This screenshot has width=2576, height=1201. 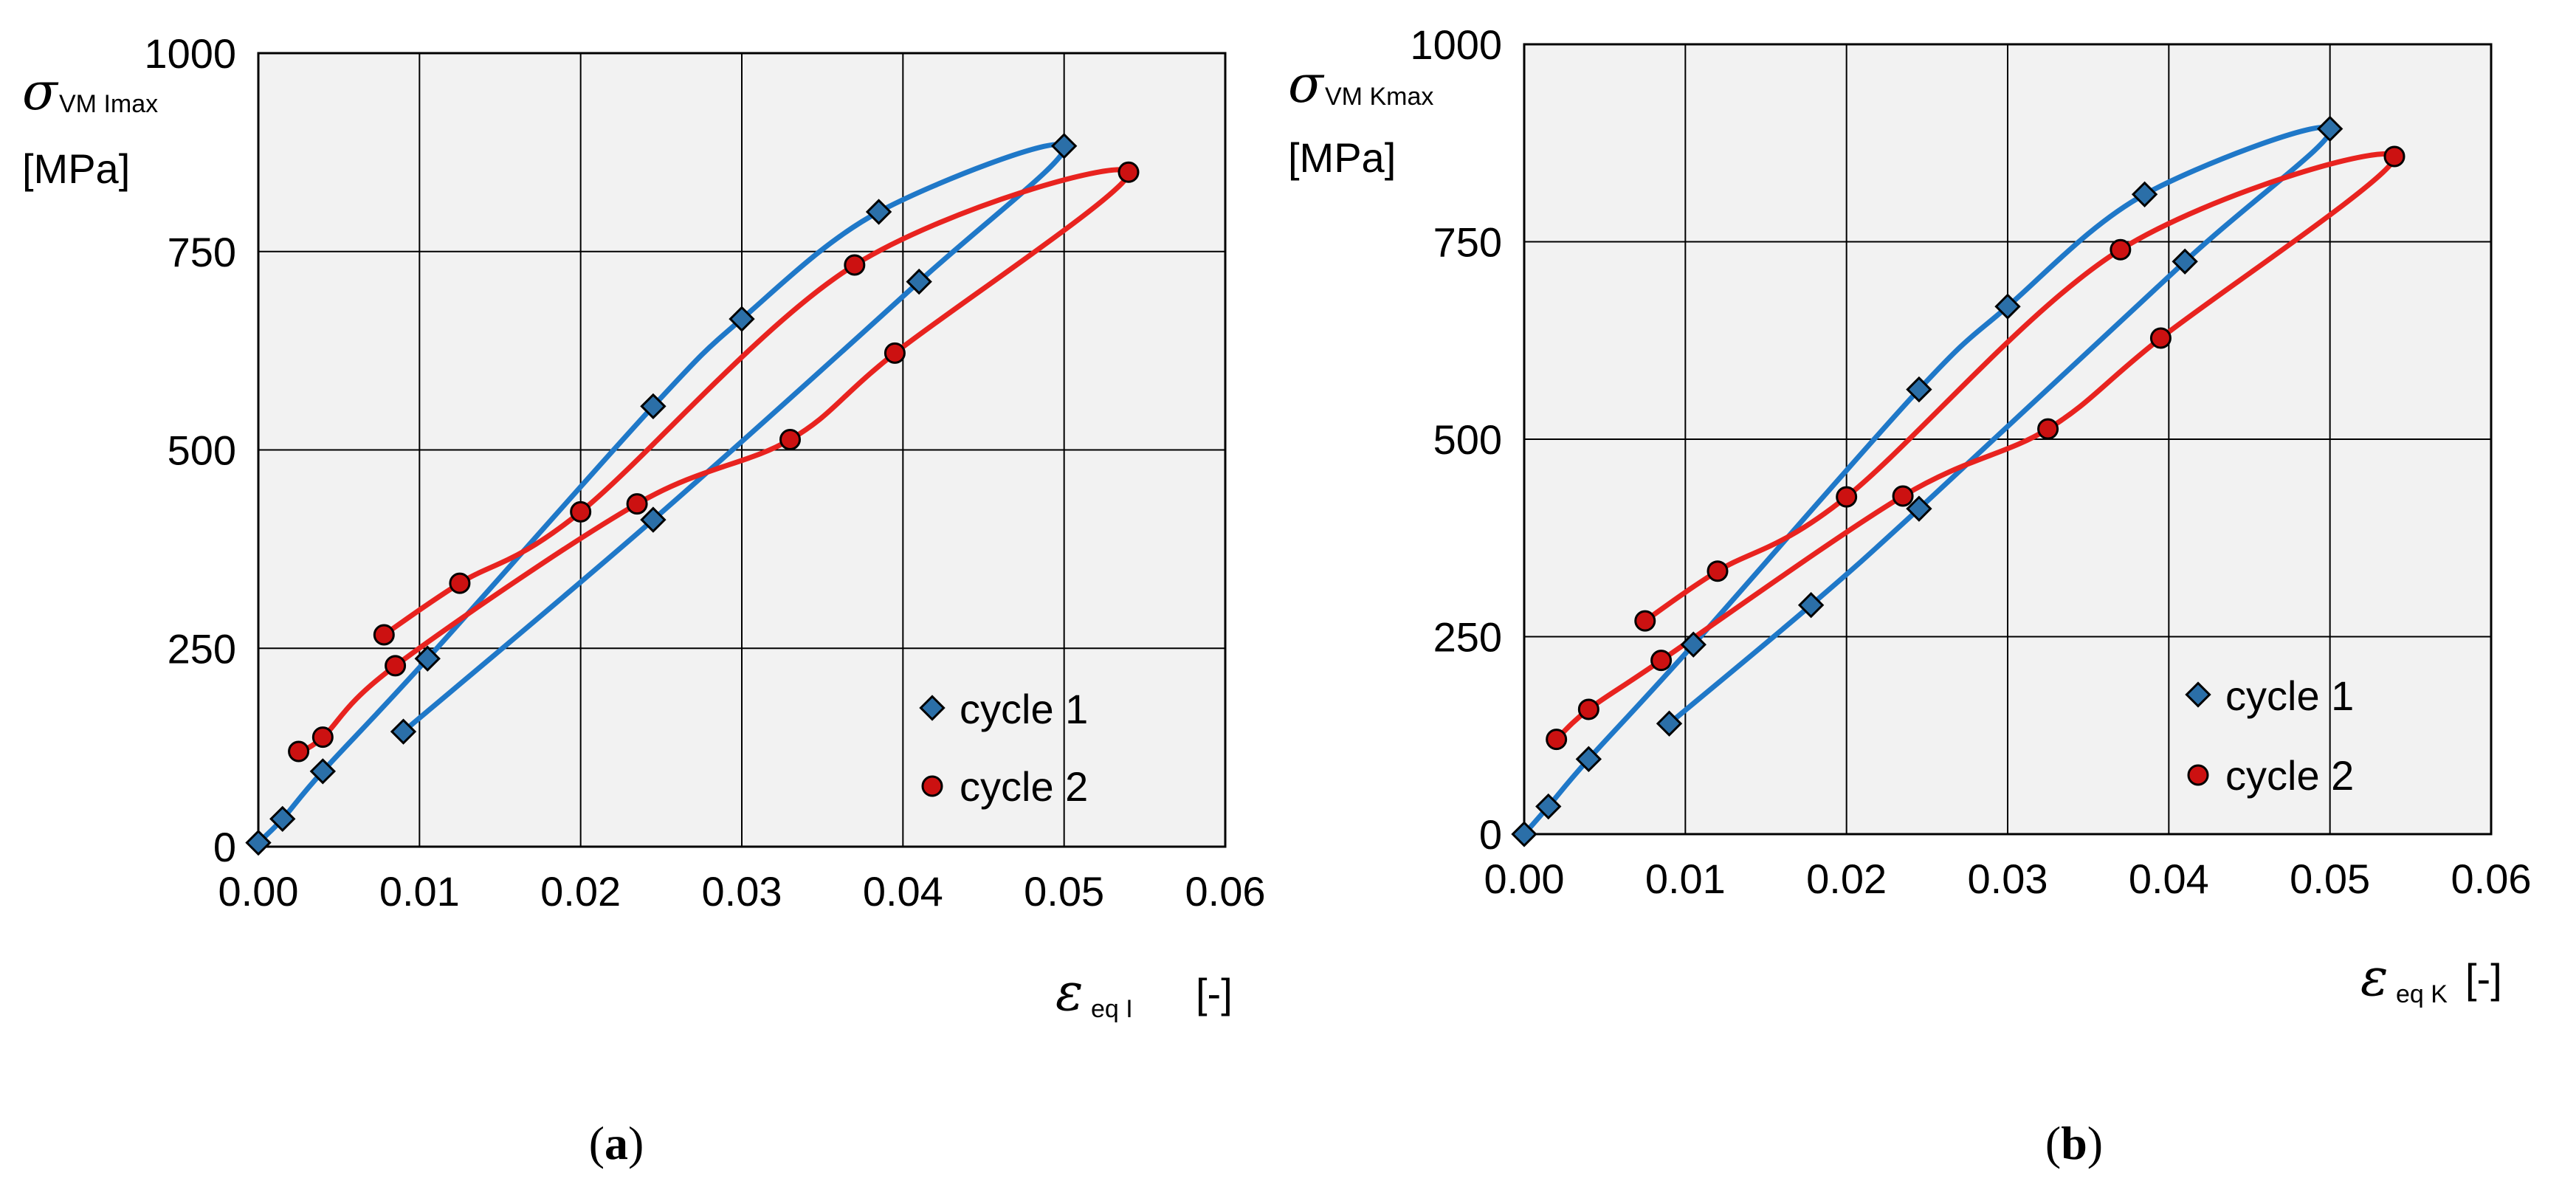 I want to click on caption-a: (a), so click(x=617, y=1143).